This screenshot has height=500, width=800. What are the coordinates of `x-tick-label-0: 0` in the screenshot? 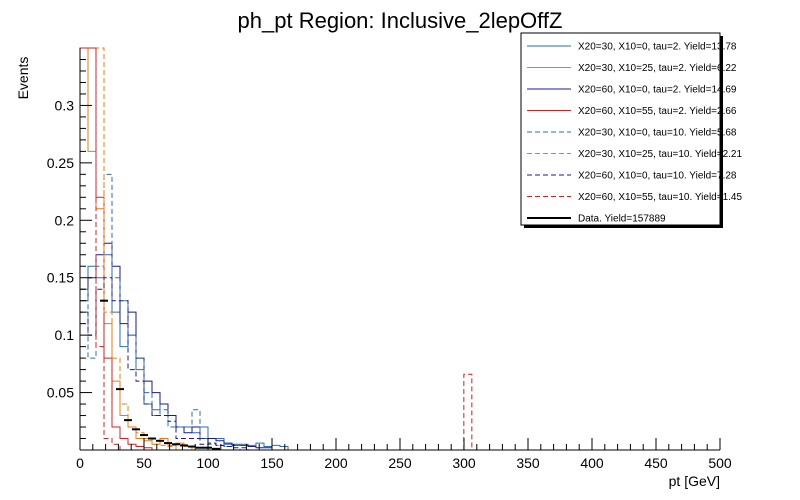 It's located at (80, 463).